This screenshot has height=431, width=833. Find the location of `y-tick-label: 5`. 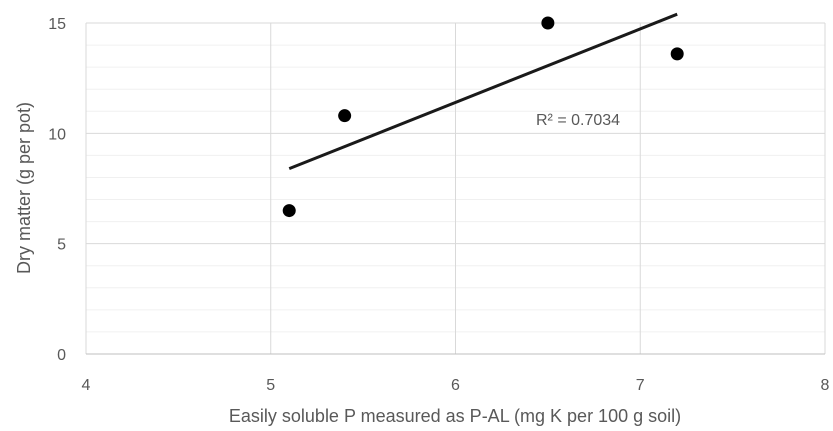

y-tick-label: 5 is located at coordinates (61, 245).